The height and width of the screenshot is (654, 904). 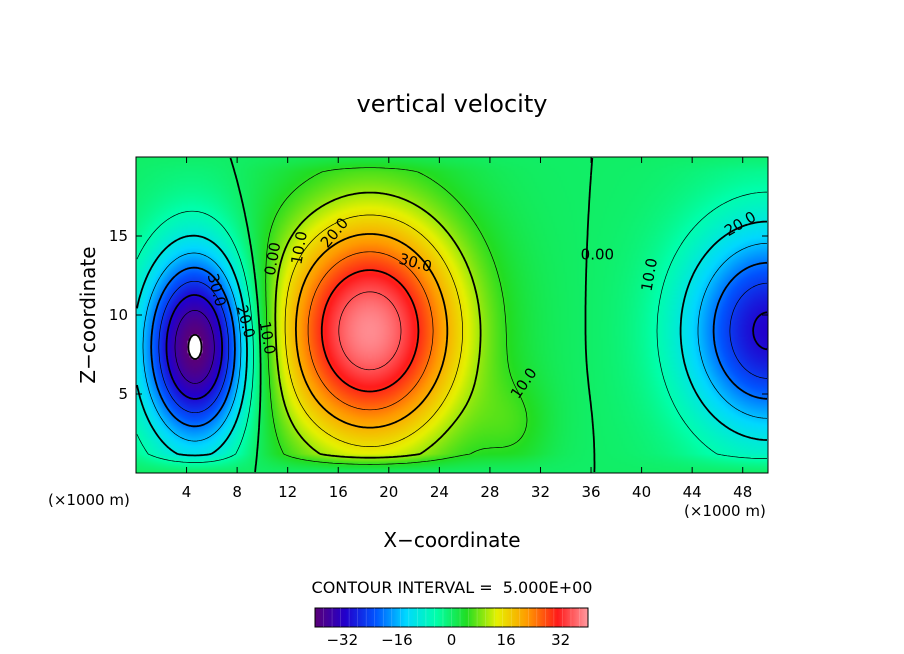 What do you see at coordinates (338, 492) in the screenshot?
I see `x-tick-label: 16` at bounding box center [338, 492].